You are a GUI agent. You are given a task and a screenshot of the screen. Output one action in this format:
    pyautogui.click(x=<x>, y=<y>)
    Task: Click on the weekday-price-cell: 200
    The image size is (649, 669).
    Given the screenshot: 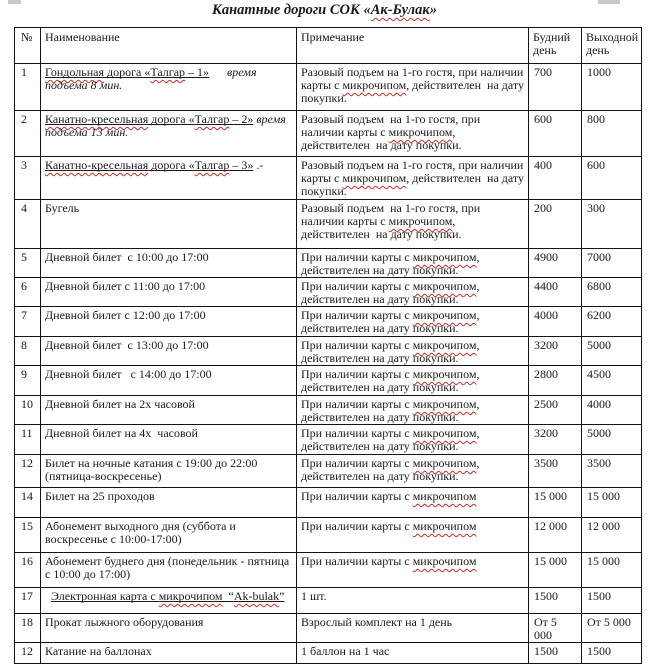 What is the action you would take?
    pyautogui.click(x=555, y=224)
    